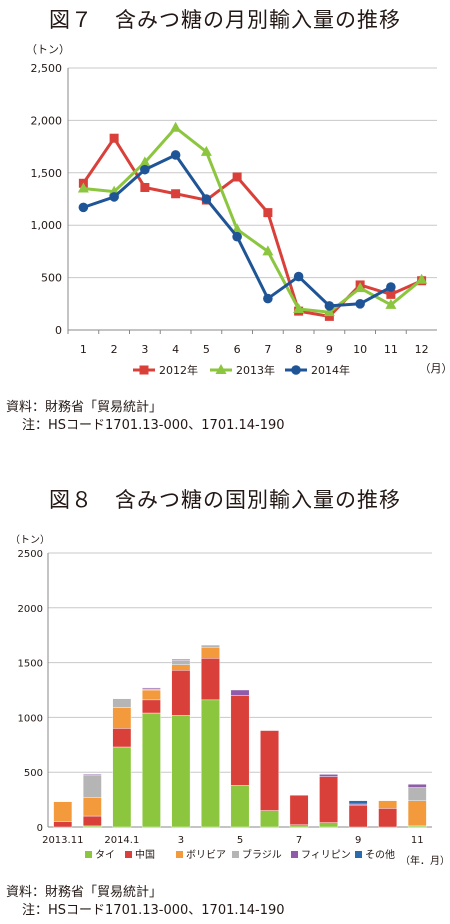 The height and width of the screenshot is (924, 450). What do you see at coordinates (47, 225) in the screenshot?
I see `y-tick-label: 1,000` at bounding box center [47, 225].